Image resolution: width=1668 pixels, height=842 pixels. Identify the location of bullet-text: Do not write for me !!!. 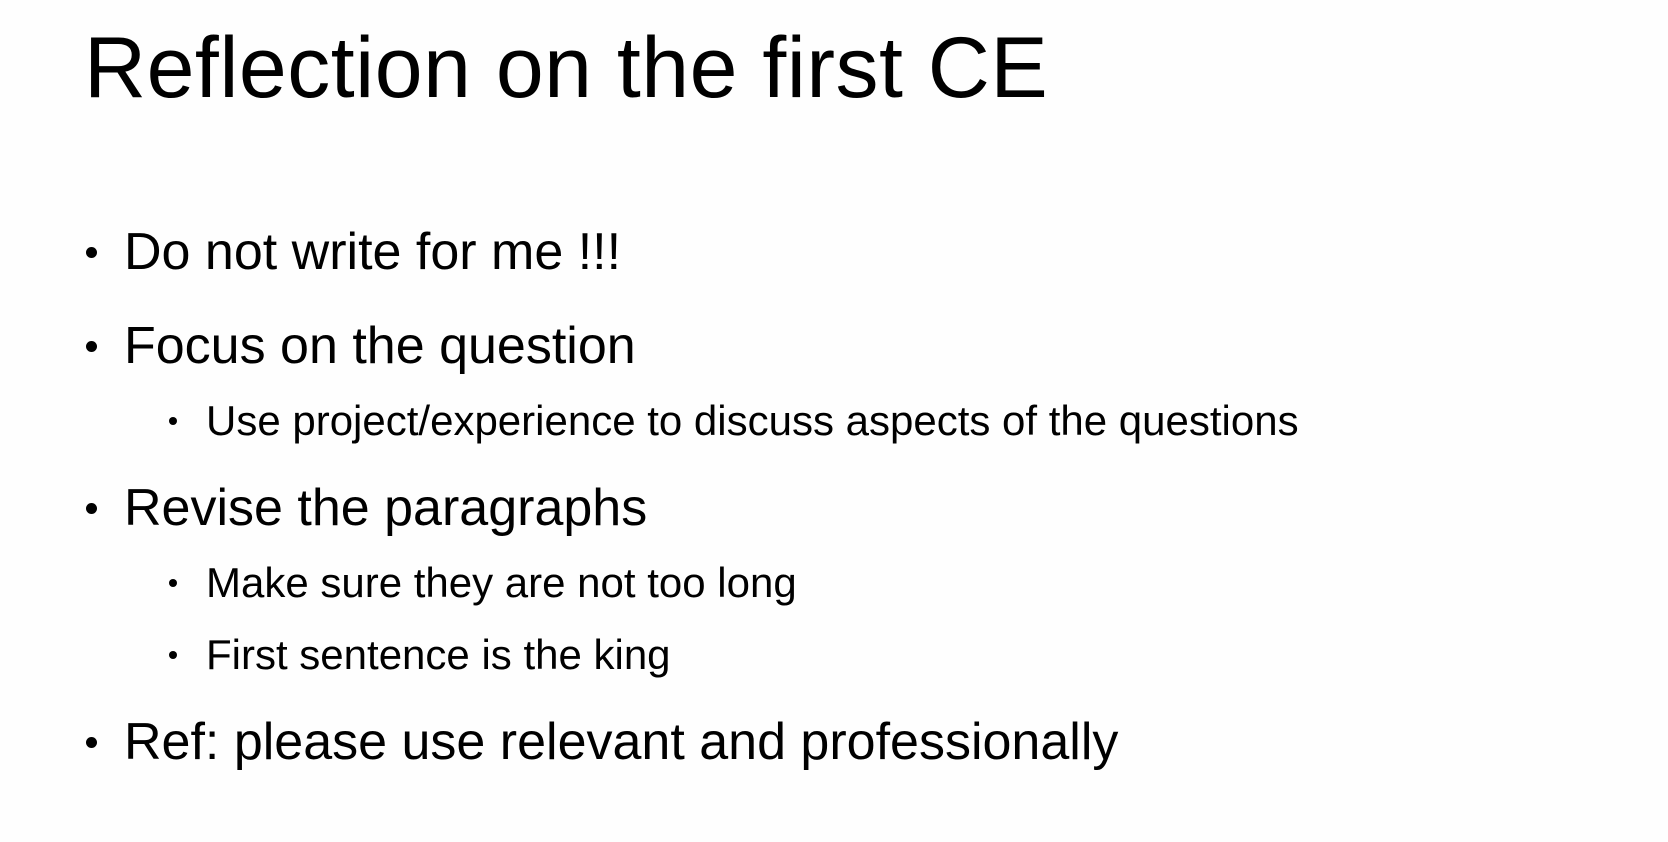
(373, 252).